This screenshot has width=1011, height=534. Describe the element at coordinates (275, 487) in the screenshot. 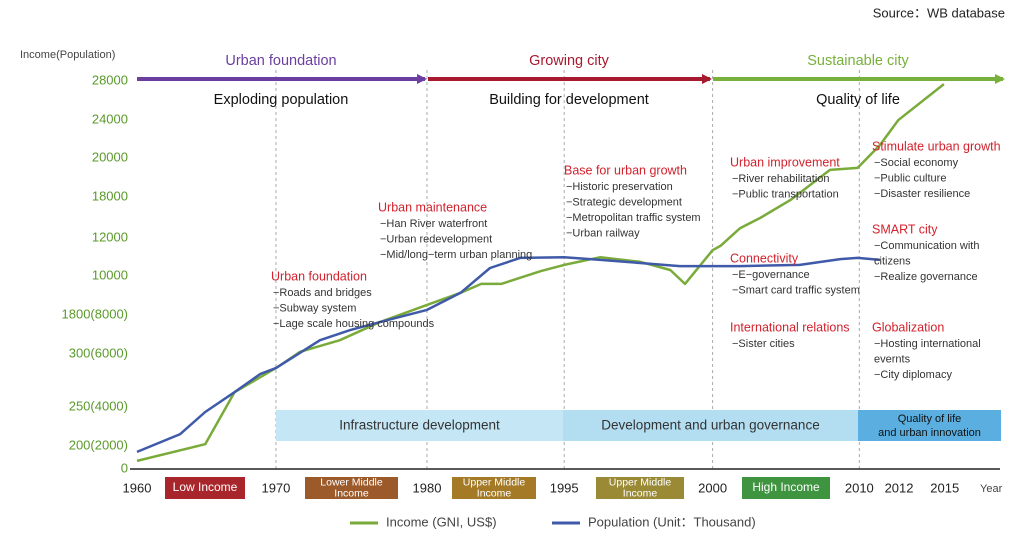

I see `x-tick-label: 1970` at that location.